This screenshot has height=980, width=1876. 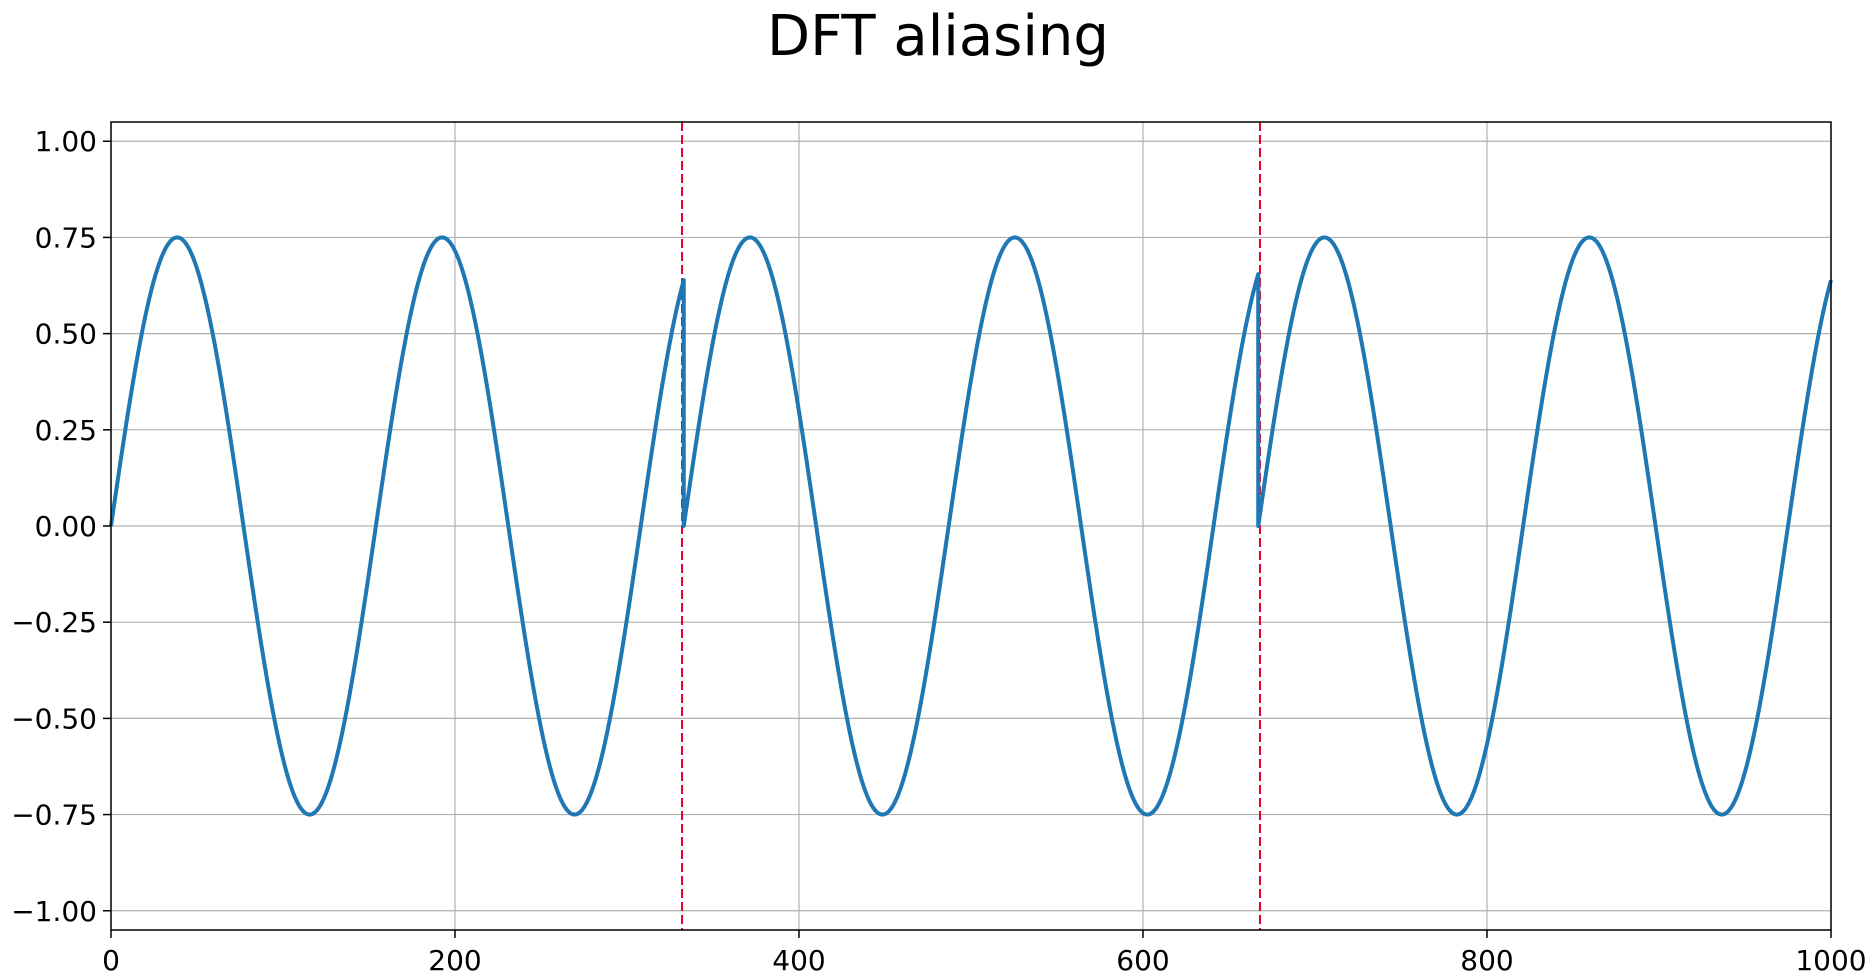 What do you see at coordinates (66, 237) in the screenshot?
I see `y-tick-label: 0.75` at bounding box center [66, 237].